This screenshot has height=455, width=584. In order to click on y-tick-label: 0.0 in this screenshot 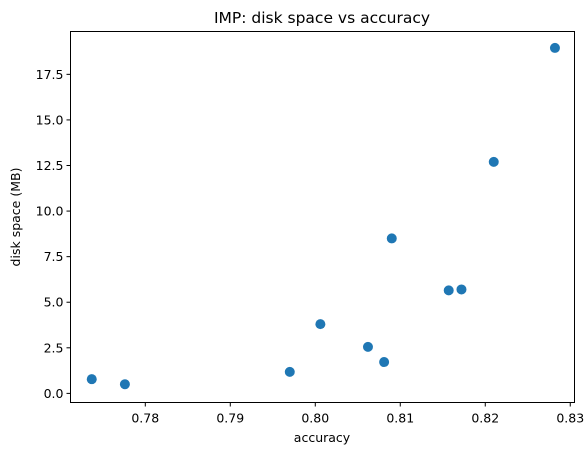, I will do `click(54, 393)`.